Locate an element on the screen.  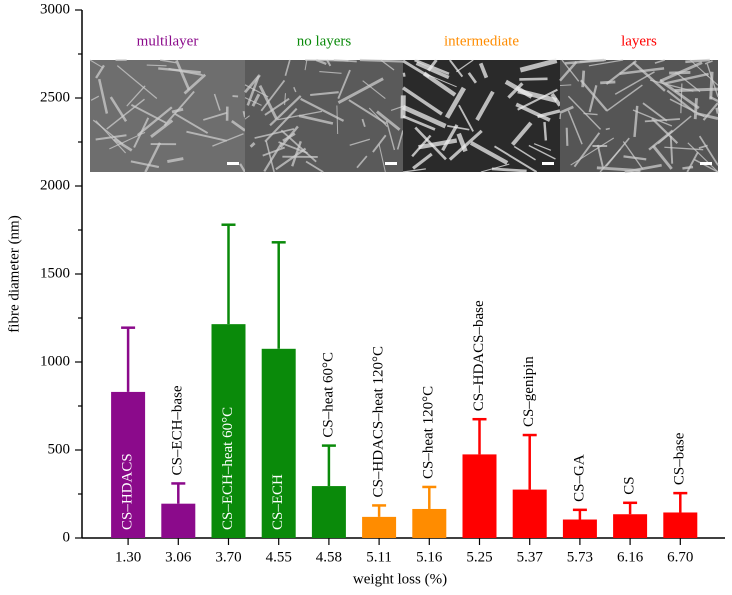
y-tick-label: 2500 is located at coordinates (55, 97).